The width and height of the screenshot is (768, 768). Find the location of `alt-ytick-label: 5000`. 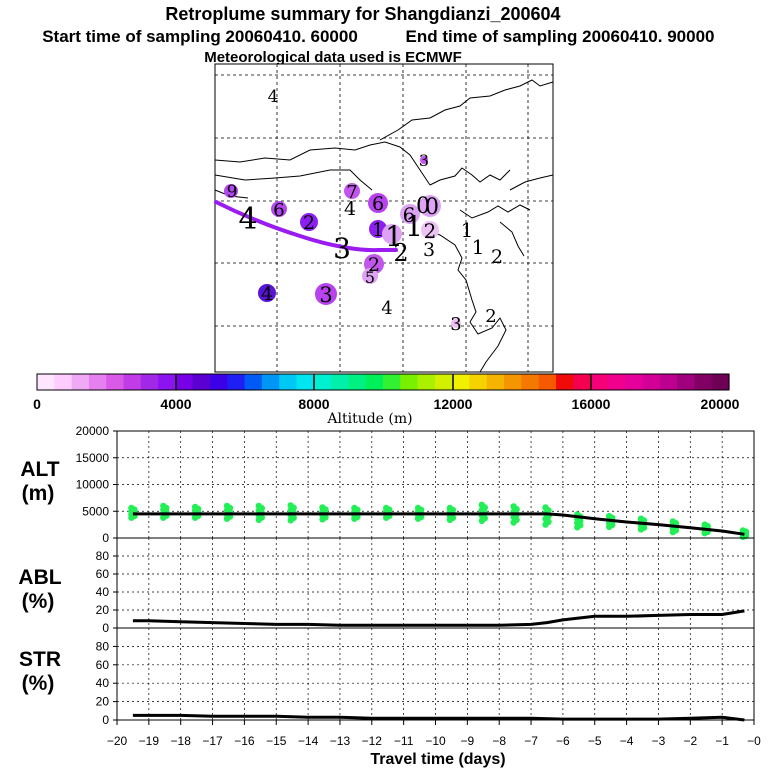

alt-ytick-label: 5000 is located at coordinates (95, 511).